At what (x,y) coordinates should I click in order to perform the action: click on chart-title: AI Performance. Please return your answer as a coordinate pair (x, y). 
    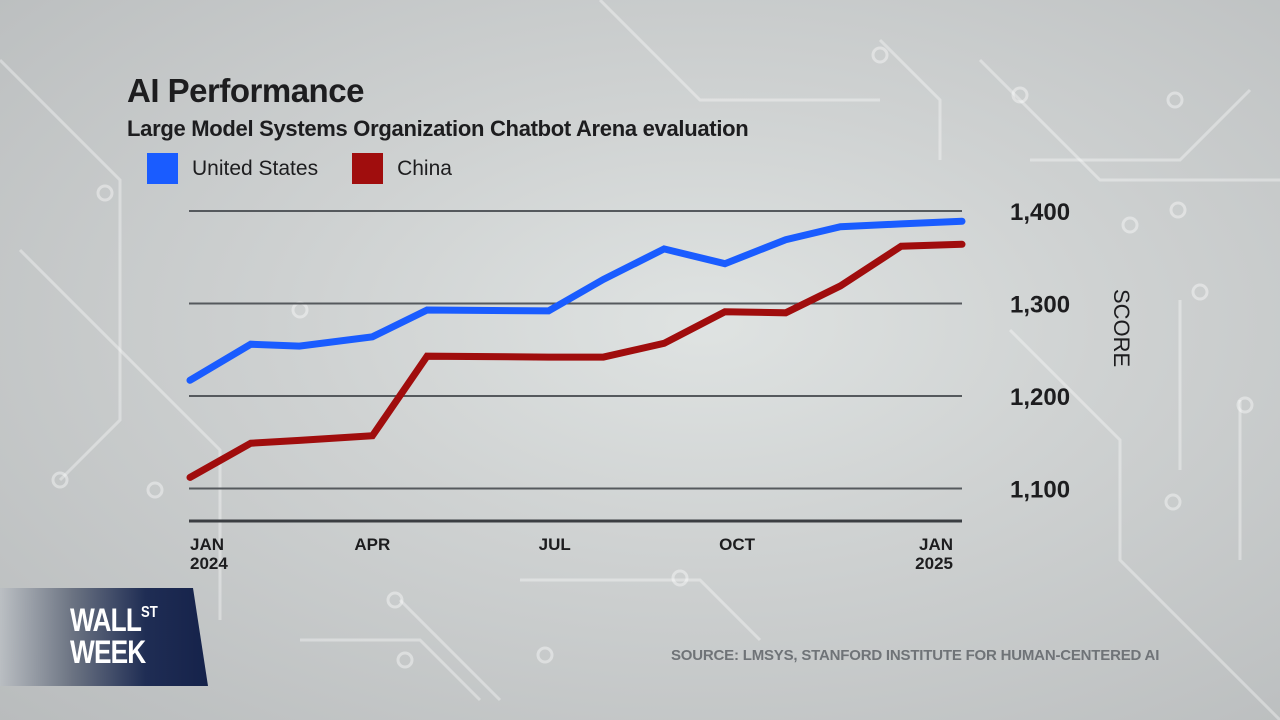
    Looking at the image, I should click on (245, 90).